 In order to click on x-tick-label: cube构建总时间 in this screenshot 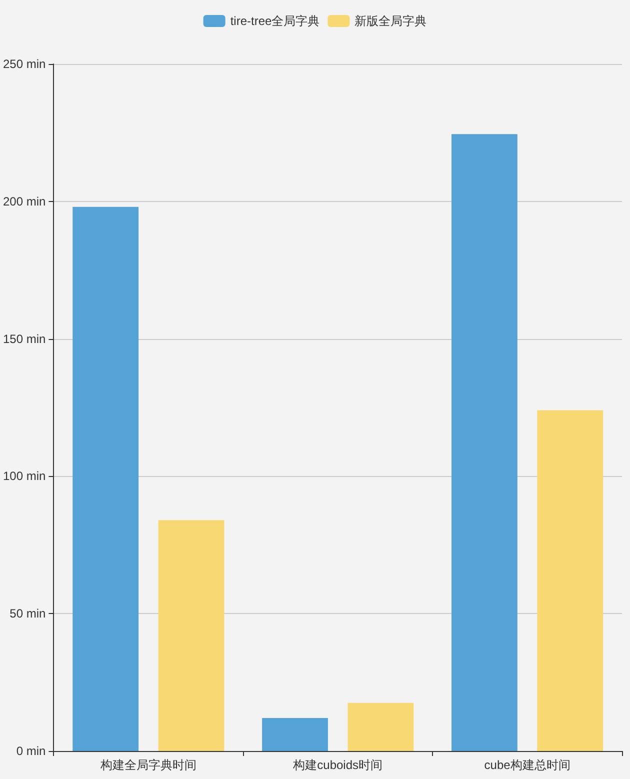, I will do `click(527, 765)`.